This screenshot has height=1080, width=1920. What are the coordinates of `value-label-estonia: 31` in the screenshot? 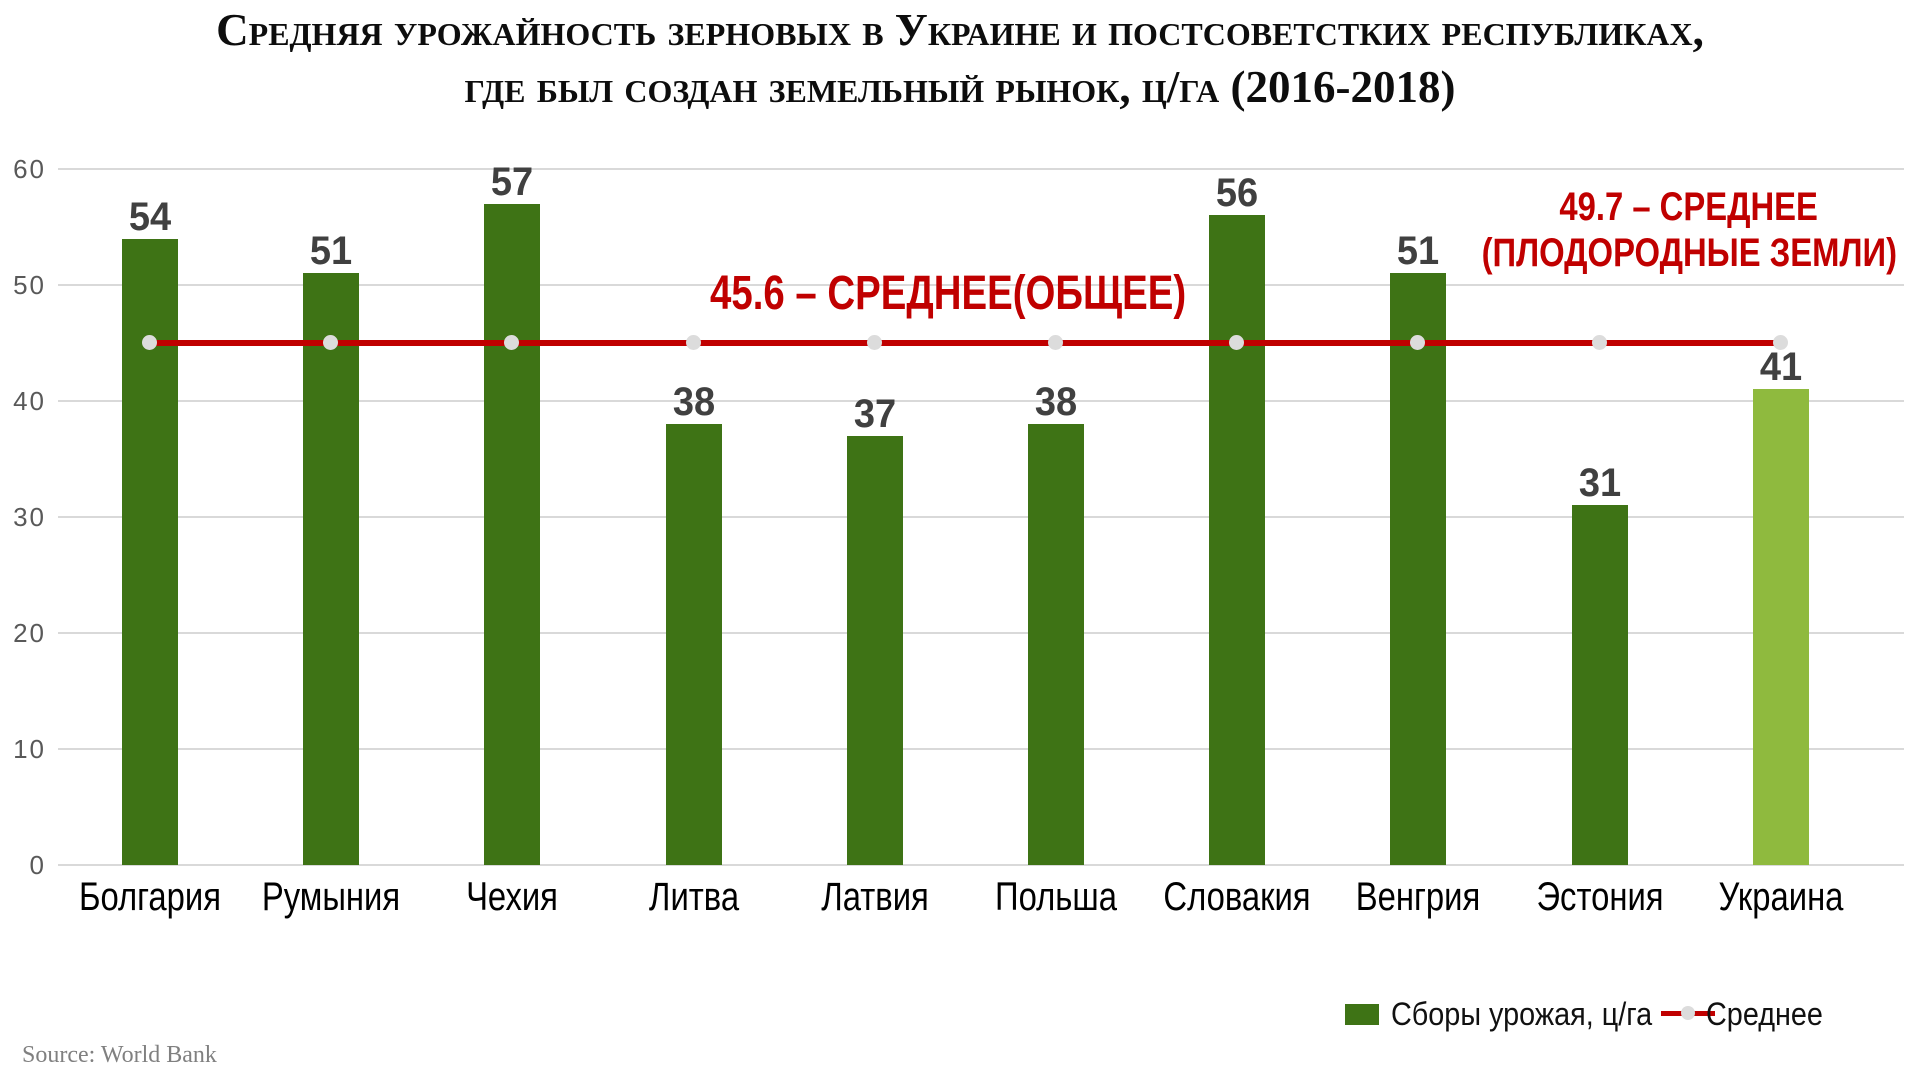 It's located at (1600, 483).